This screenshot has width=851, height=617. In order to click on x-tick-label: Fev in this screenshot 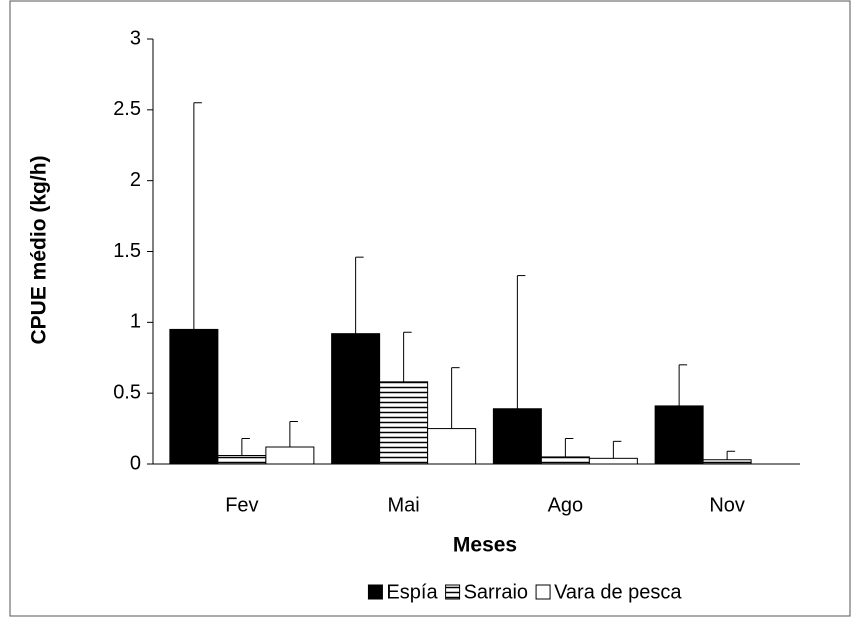, I will do `click(241, 505)`.